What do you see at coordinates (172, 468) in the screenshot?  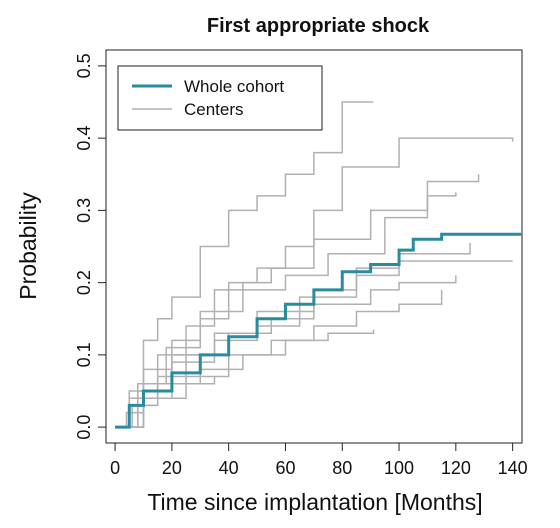 I see `x-tick-label: 20` at bounding box center [172, 468].